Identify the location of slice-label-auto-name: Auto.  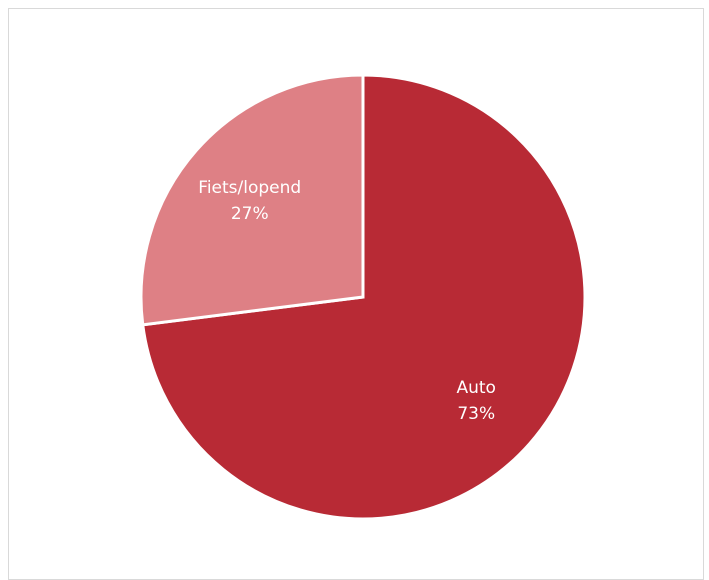
(475, 388).